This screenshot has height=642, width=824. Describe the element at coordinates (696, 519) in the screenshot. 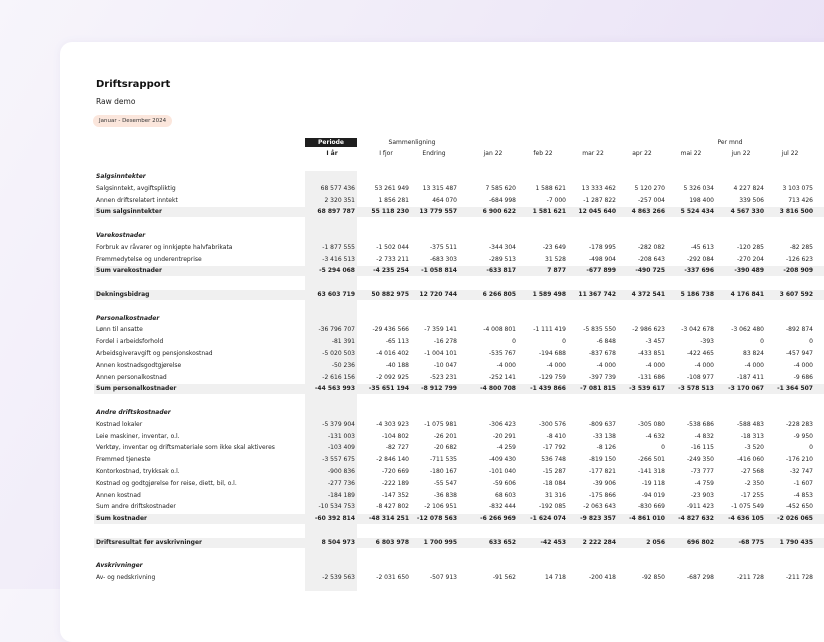

I see `row-value: -4 827 632` at that location.